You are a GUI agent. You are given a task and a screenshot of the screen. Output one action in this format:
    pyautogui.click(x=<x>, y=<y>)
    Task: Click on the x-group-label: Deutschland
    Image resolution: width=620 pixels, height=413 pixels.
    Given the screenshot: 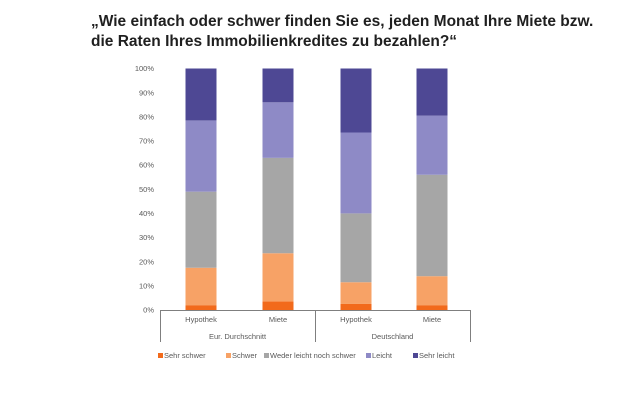 What is the action you would take?
    pyautogui.click(x=393, y=336)
    